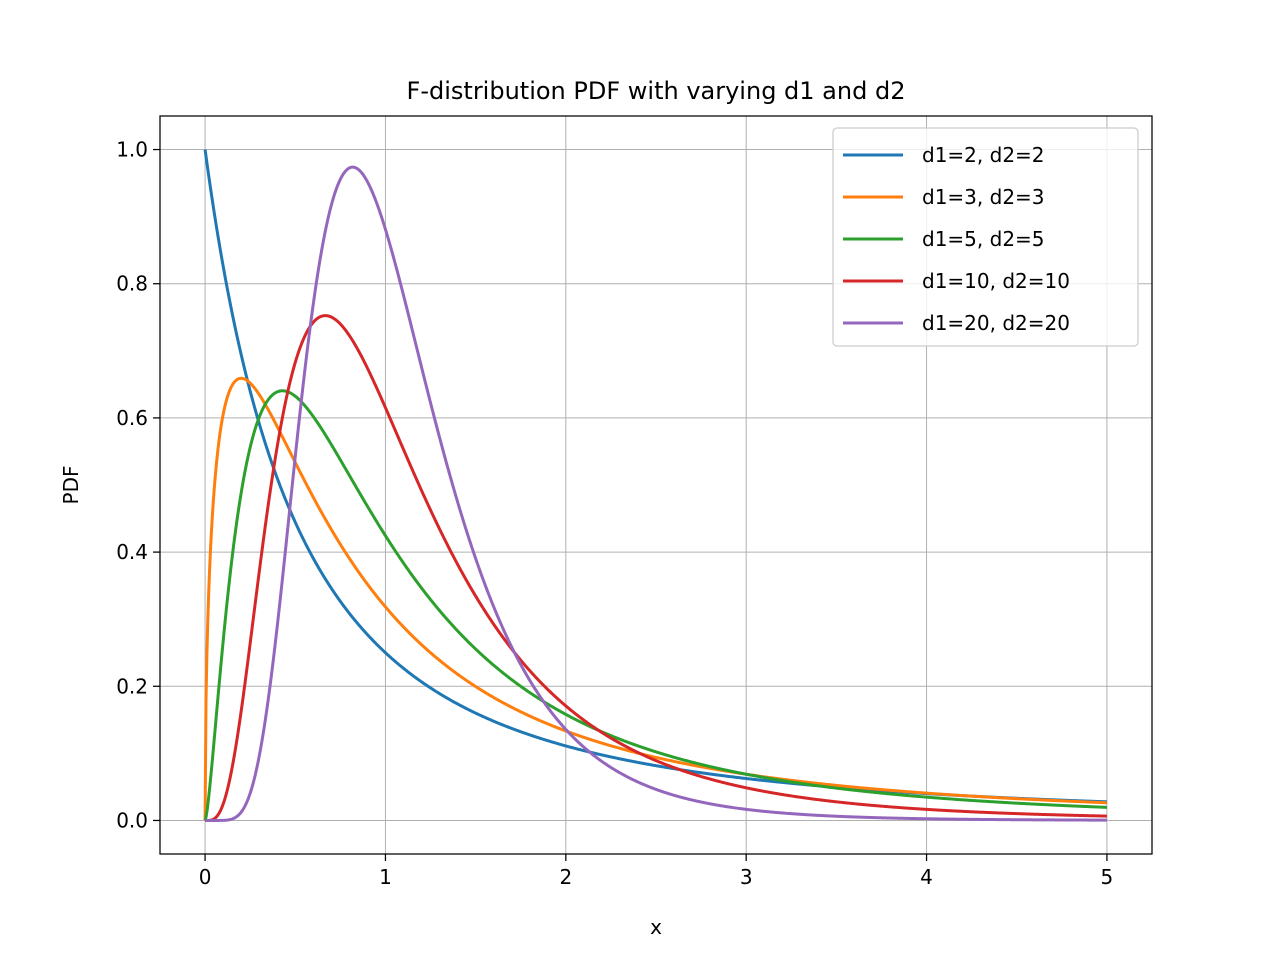 The width and height of the screenshot is (1280, 960). Describe the element at coordinates (205, 877) in the screenshot. I see `x-tick-label: 0` at that location.